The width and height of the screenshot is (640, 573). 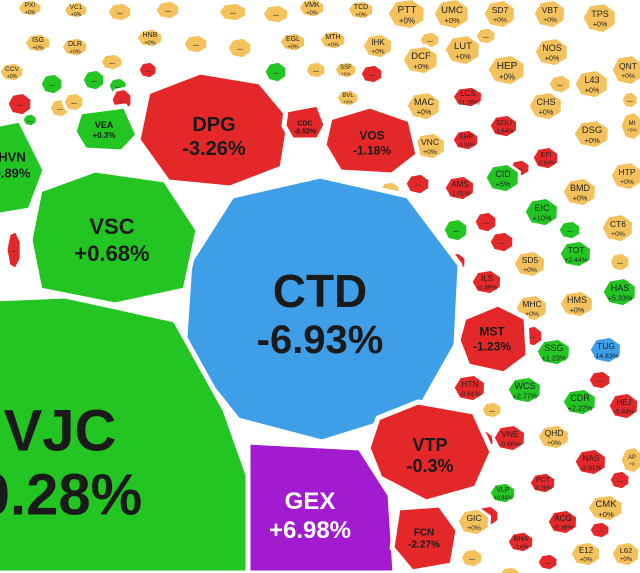 I want to click on heatmap-tile-tps: TPS+0%, so click(x=599, y=18).